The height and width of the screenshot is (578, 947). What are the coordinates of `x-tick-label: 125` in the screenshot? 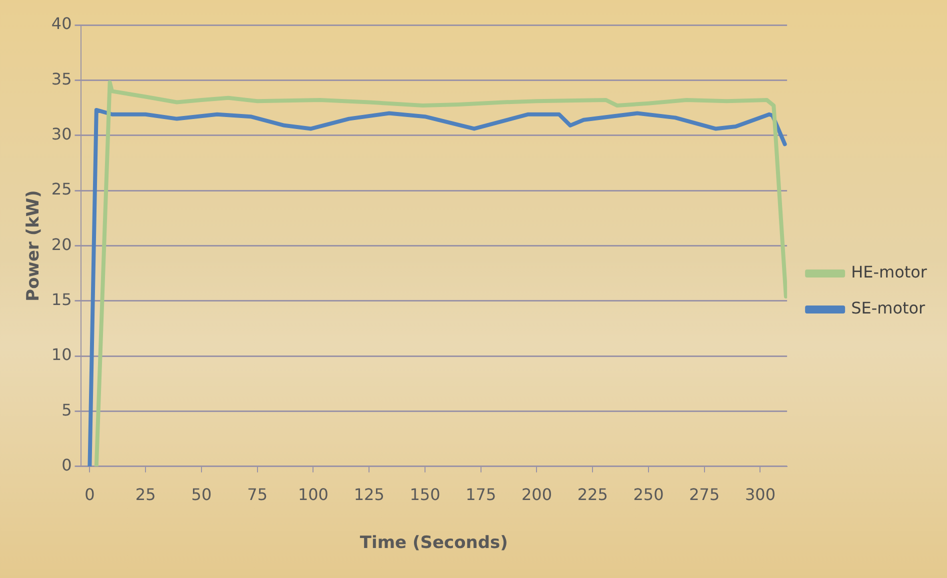 It's located at (369, 494).